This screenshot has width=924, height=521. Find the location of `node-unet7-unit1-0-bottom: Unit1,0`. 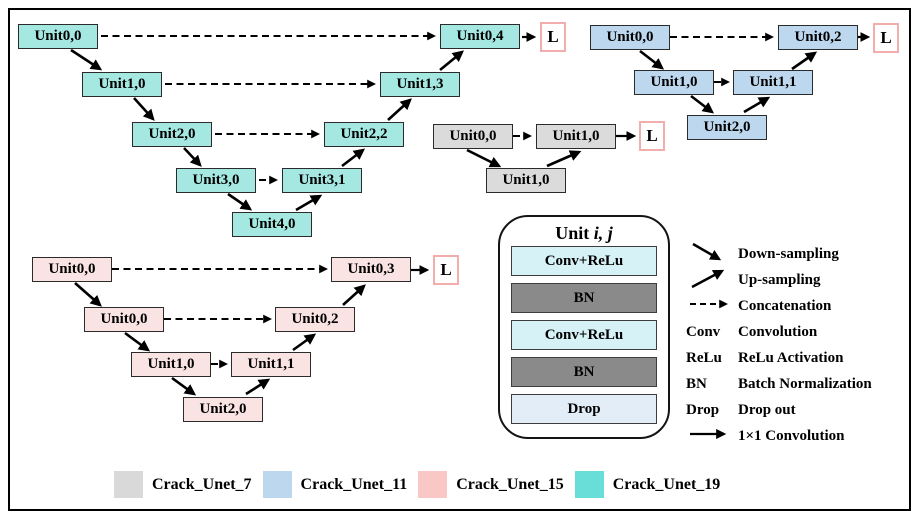

node-unet7-unit1-0-bottom: Unit1,0 is located at coordinates (526, 180).